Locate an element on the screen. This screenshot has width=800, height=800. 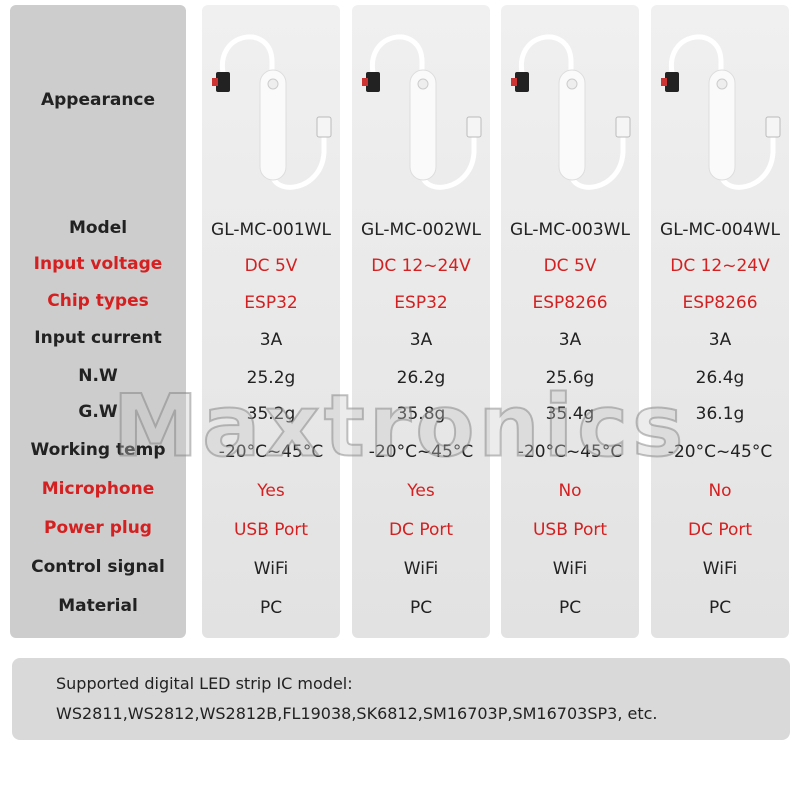
cell-value: GL-MC-002WL is located at coordinates (421, 230).